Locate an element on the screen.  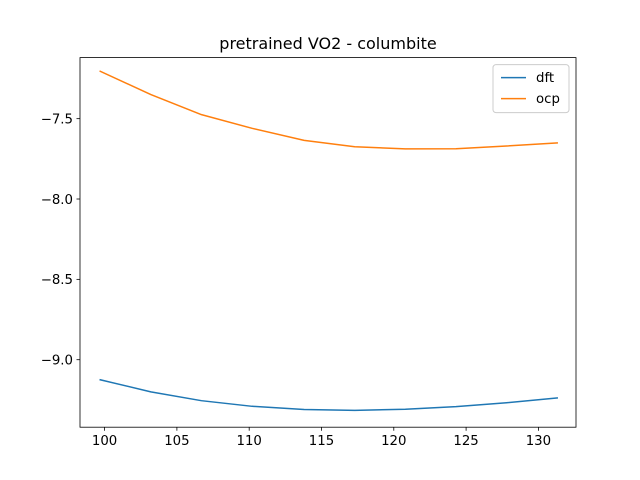
chart-title: pretrained VO2 - columbite is located at coordinates (327, 43).